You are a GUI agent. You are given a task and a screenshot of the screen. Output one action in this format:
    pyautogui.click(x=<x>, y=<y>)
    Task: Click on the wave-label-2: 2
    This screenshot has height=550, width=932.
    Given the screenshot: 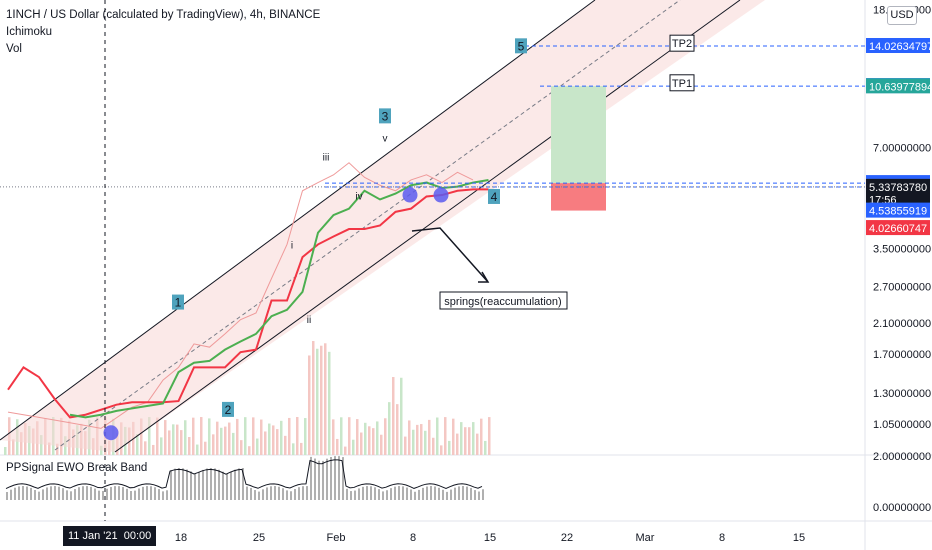 What is the action you would take?
    pyautogui.click(x=228, y=410)
    